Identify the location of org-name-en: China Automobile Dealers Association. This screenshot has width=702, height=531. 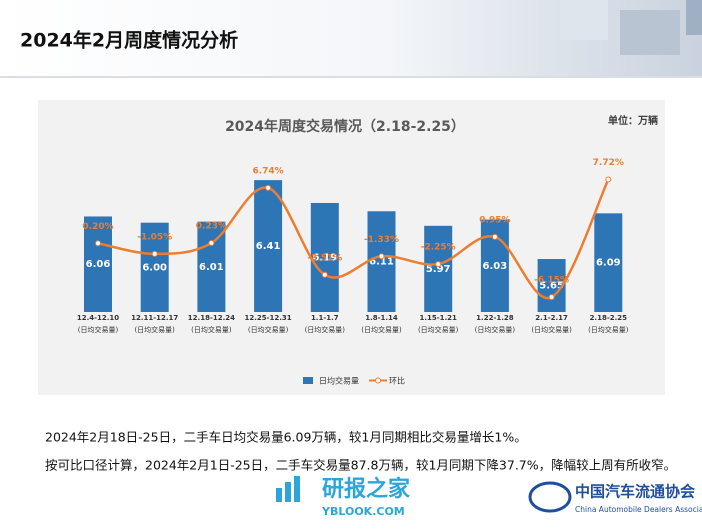
(638, 509).